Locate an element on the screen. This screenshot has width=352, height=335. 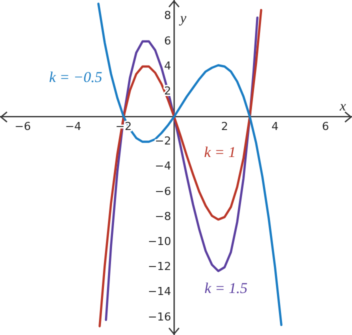
series-label: k = 1 is located at coordinates (220, 153).